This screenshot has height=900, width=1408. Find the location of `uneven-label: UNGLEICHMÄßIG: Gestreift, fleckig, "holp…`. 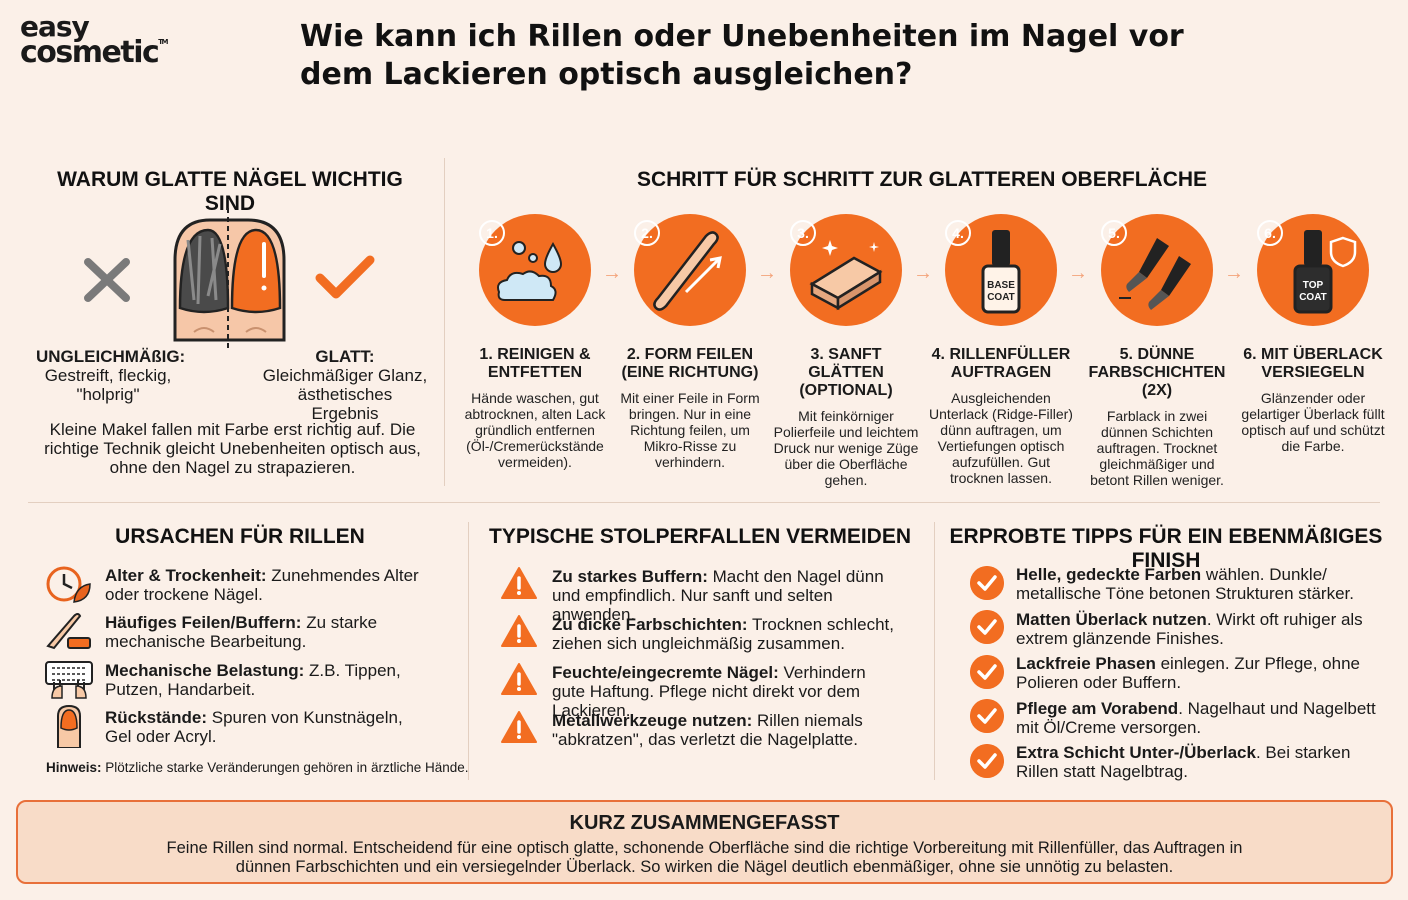

uneven-label: UNGLEICHMÄßIG: Gestreift, fleckig, "holp… is located at coordinates (111, 375).